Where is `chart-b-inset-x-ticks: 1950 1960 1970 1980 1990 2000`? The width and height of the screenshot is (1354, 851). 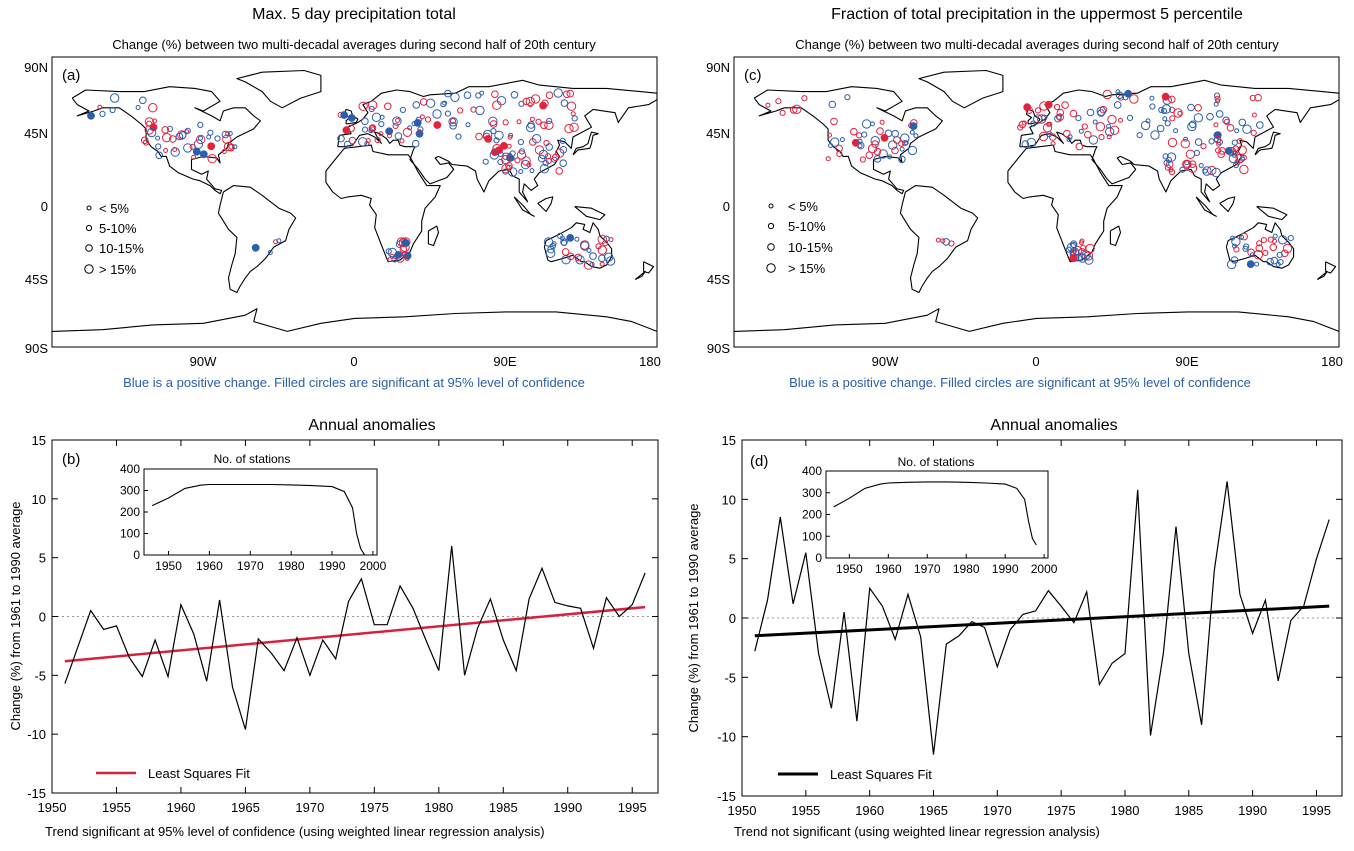 chart-b-inset-x-ticks: 1950 1960 1970 1980 1990 2000 is located at coordinates (271, 562).